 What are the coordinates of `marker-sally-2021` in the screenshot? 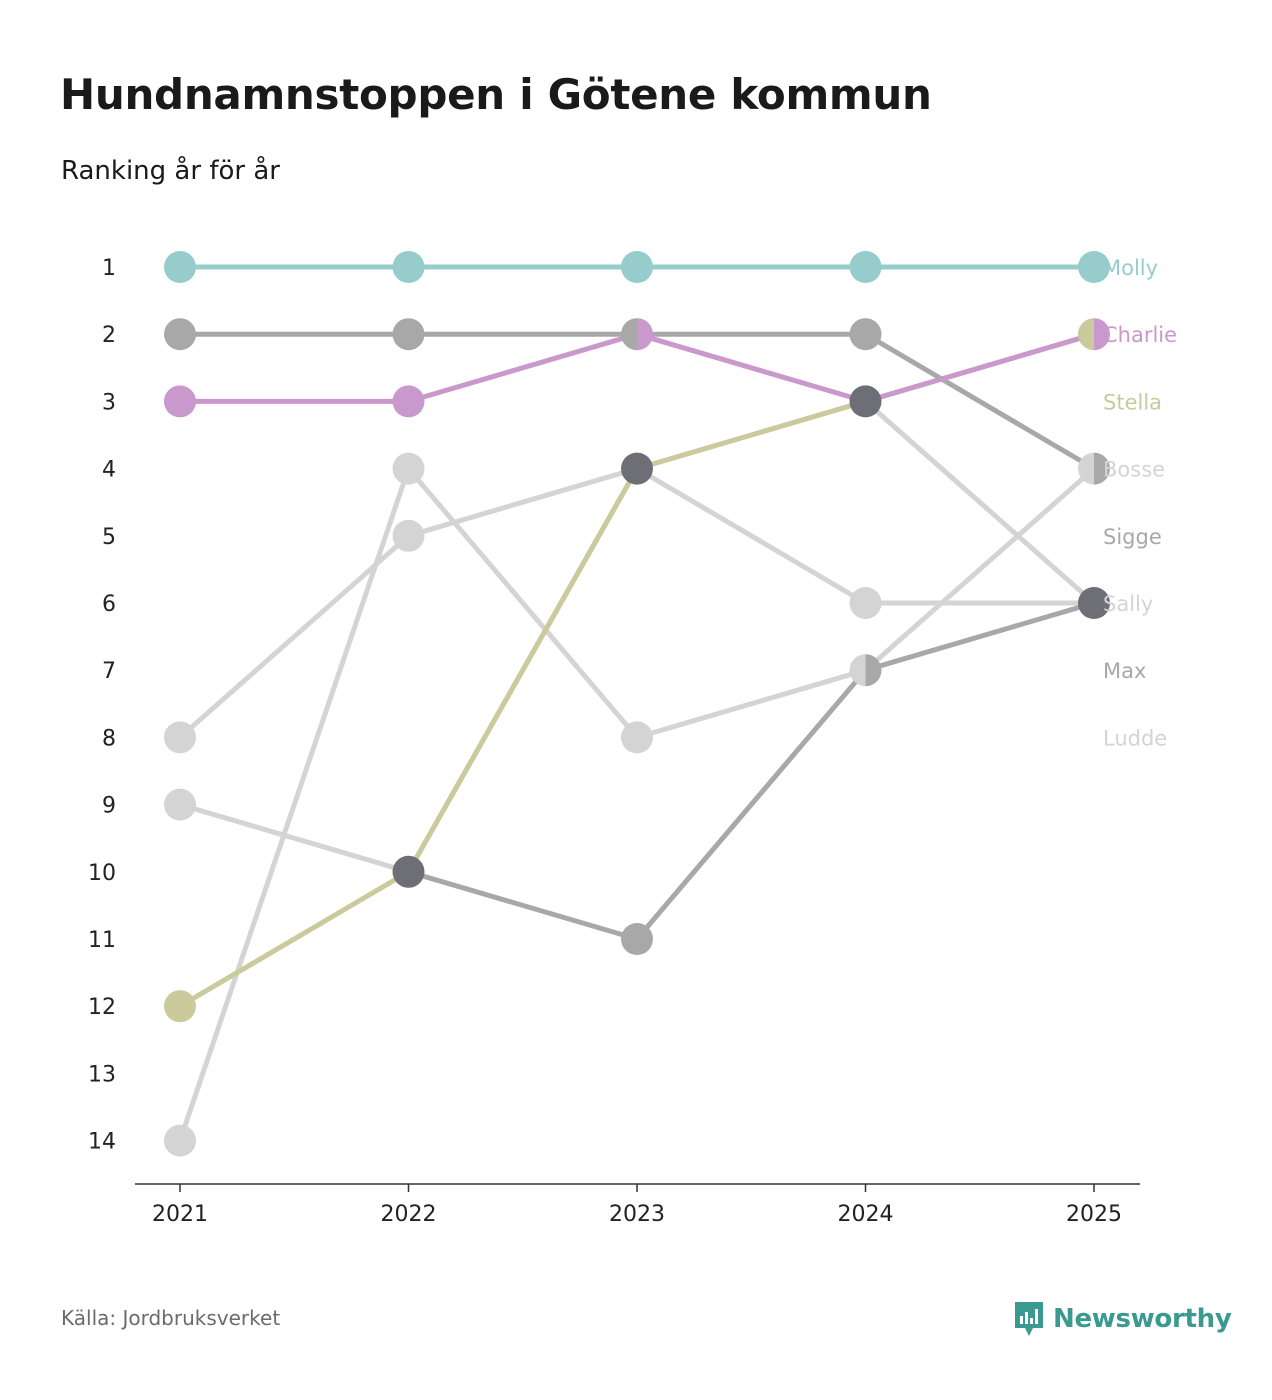 It's located at (180, 804).